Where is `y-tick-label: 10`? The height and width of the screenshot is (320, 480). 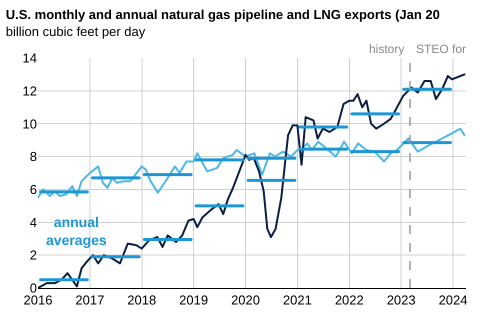
y-tick-label: 10 is located at coordinates (29, 124).